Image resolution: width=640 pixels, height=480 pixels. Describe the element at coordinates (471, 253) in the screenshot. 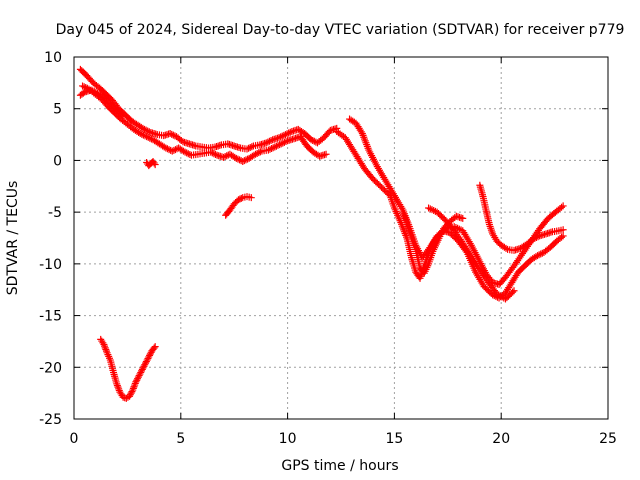

I see `series-segment-17h-parallel` at that location.